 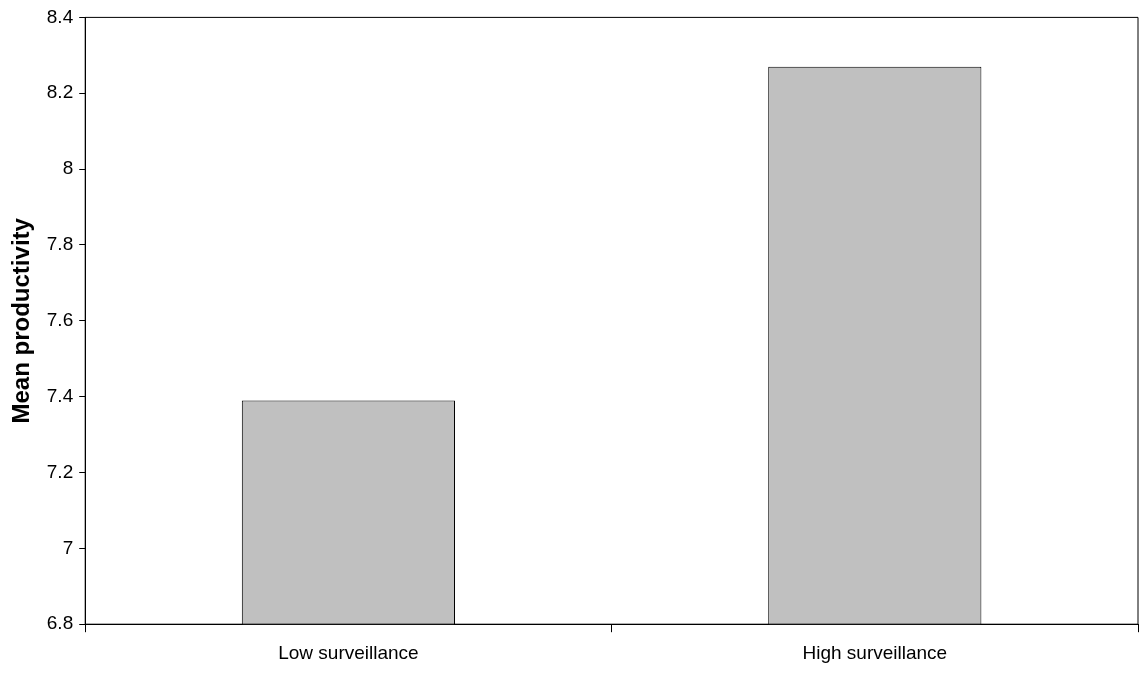 What do you see at coordinates (60, 395) in the screenshot?
I see `y-tick-label: 7.4` at bounding box center [60, 395].